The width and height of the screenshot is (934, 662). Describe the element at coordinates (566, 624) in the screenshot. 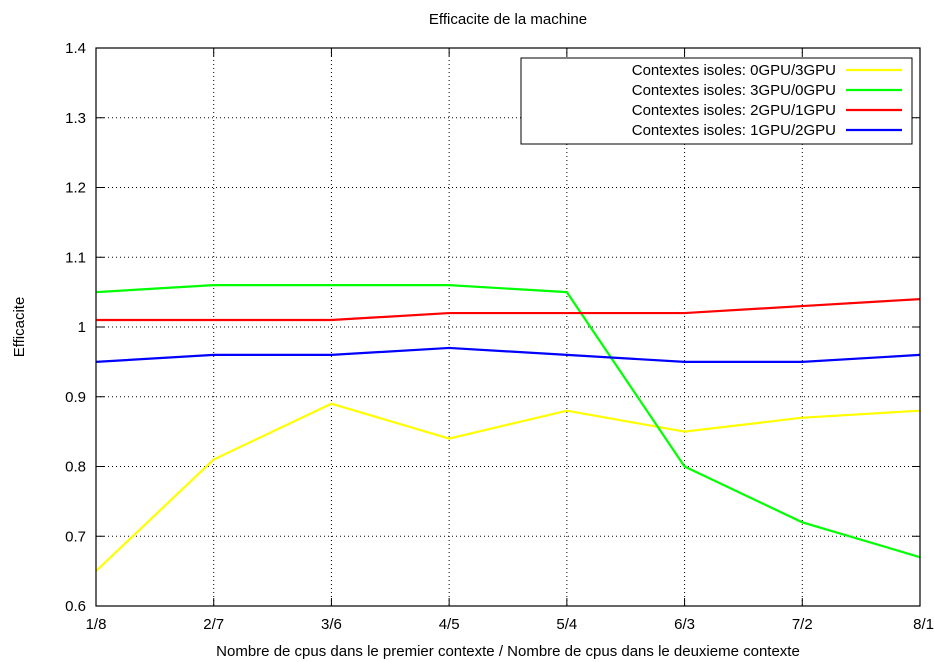

I see `x-tick-label: 5/4` at that location.